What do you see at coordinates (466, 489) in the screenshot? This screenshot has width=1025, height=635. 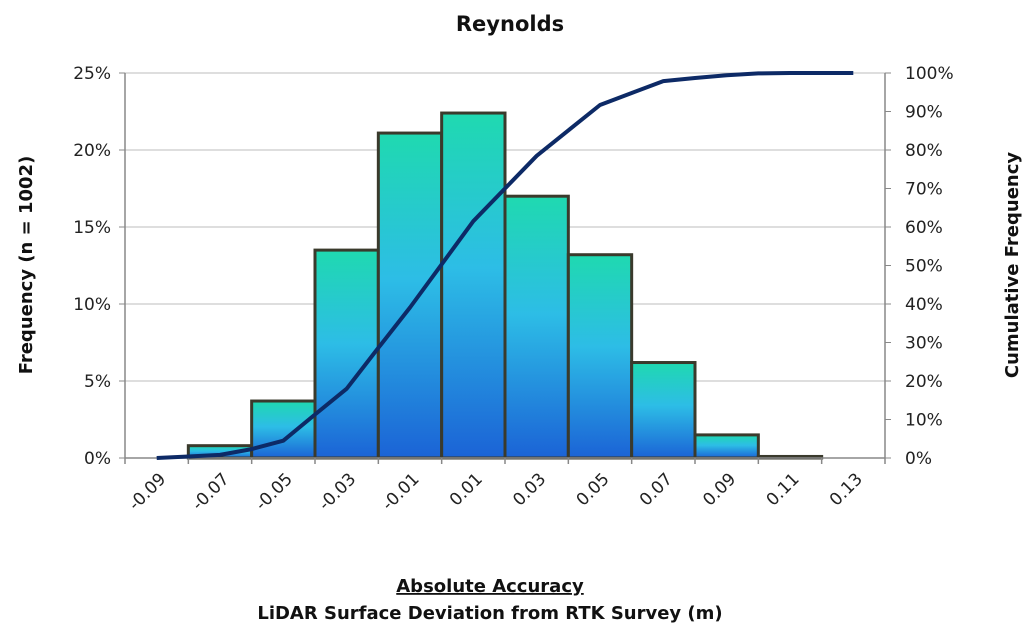 I see `x-tick-label: 0.01` at bounding box center [466, 489].